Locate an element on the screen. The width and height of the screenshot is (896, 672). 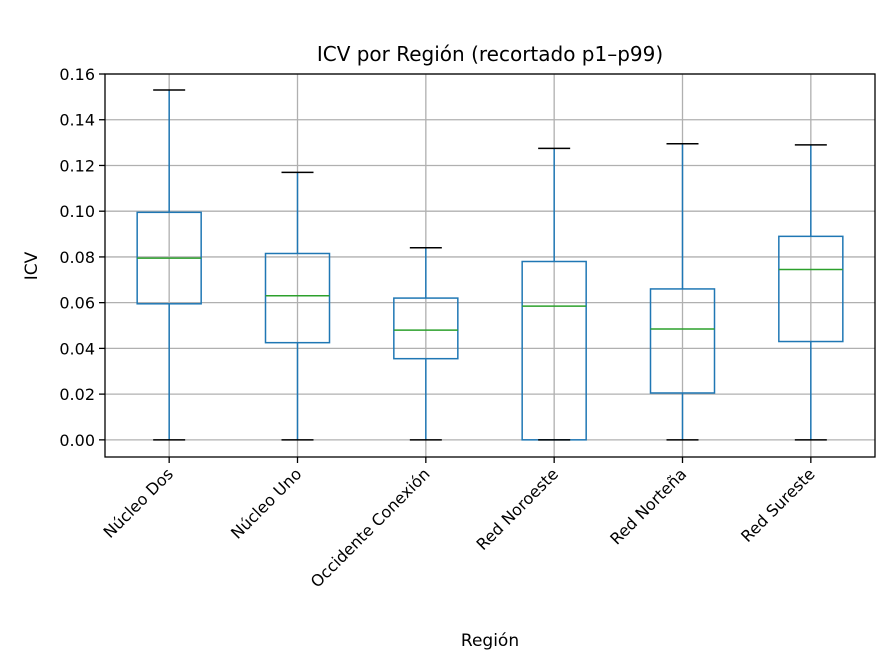
y-tick-label: 0.12 is located at coordinates (77, 165).